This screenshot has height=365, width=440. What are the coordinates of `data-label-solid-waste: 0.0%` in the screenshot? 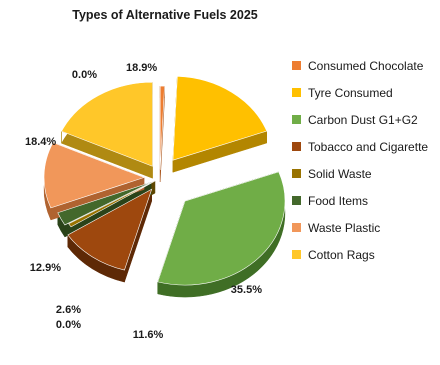 It's located at (68, 325).